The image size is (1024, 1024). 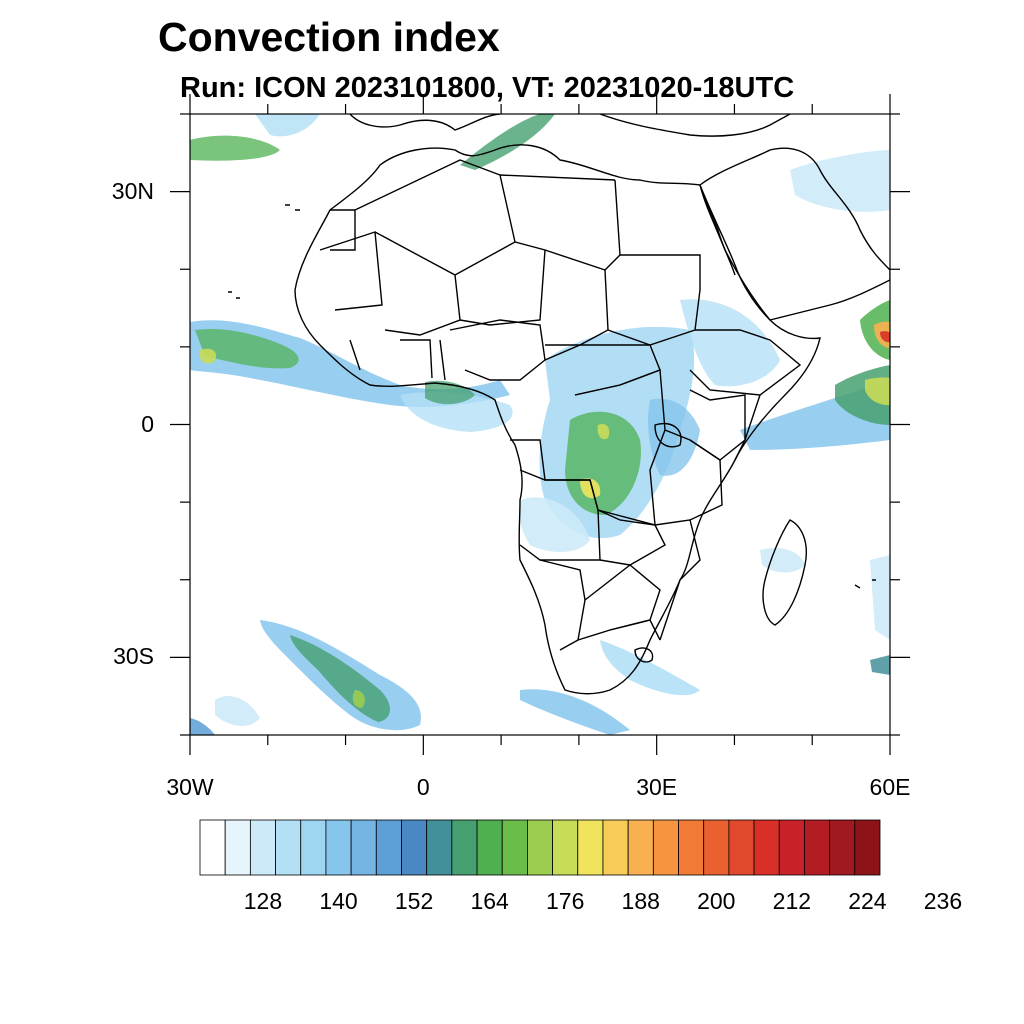 What do you see at coordinates (590, 488) in the screenshot?
I see `congo-basin-peak` at bounding box center [590, 488].